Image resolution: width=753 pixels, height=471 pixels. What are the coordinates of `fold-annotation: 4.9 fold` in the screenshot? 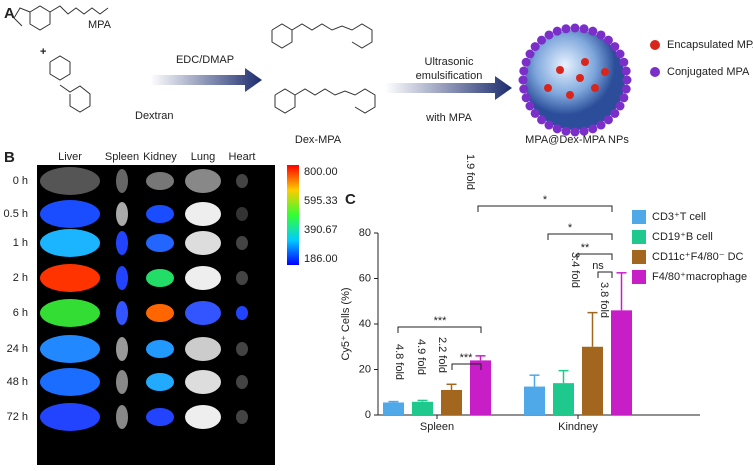 It's located at (421, 357).